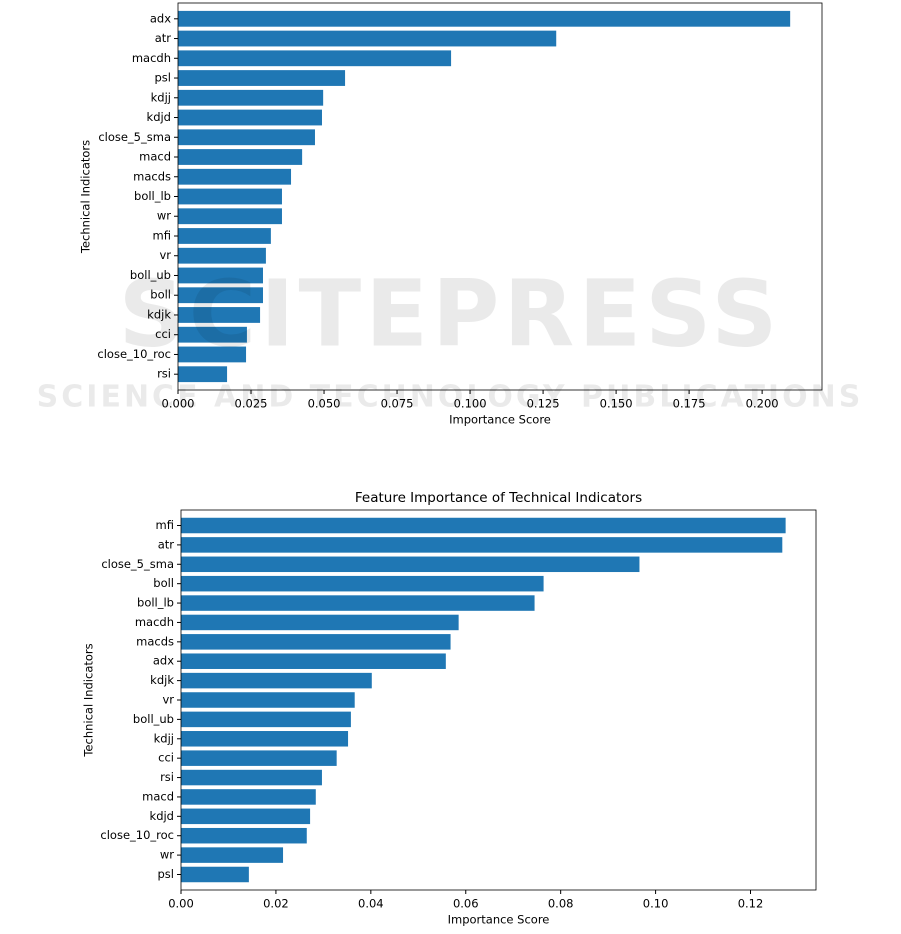 The image size is (901, 934). Describe the element at coordinates (466, 904) in the screenshot. I see `x-tick-label: 0.06` at that location.